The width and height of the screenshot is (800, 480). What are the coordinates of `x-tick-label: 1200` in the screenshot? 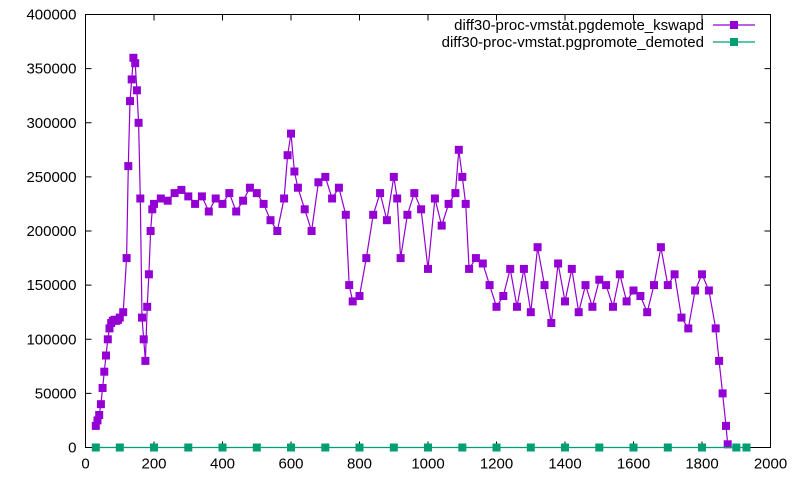 It's located at (496, 464).